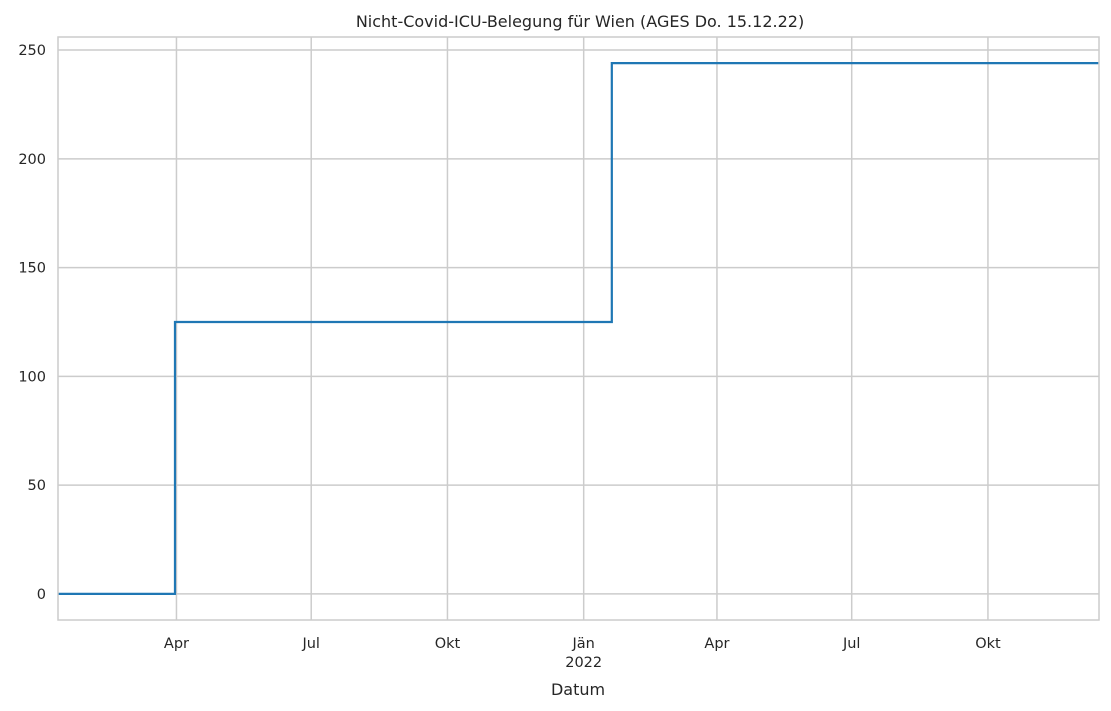 Image resolution: width=1111 pixels, height=711 pixels. Describe the element at coordinates (32, 323) in the screenshot. I see `y-tick-labels: 0 50 100 150 200 250` at that location.